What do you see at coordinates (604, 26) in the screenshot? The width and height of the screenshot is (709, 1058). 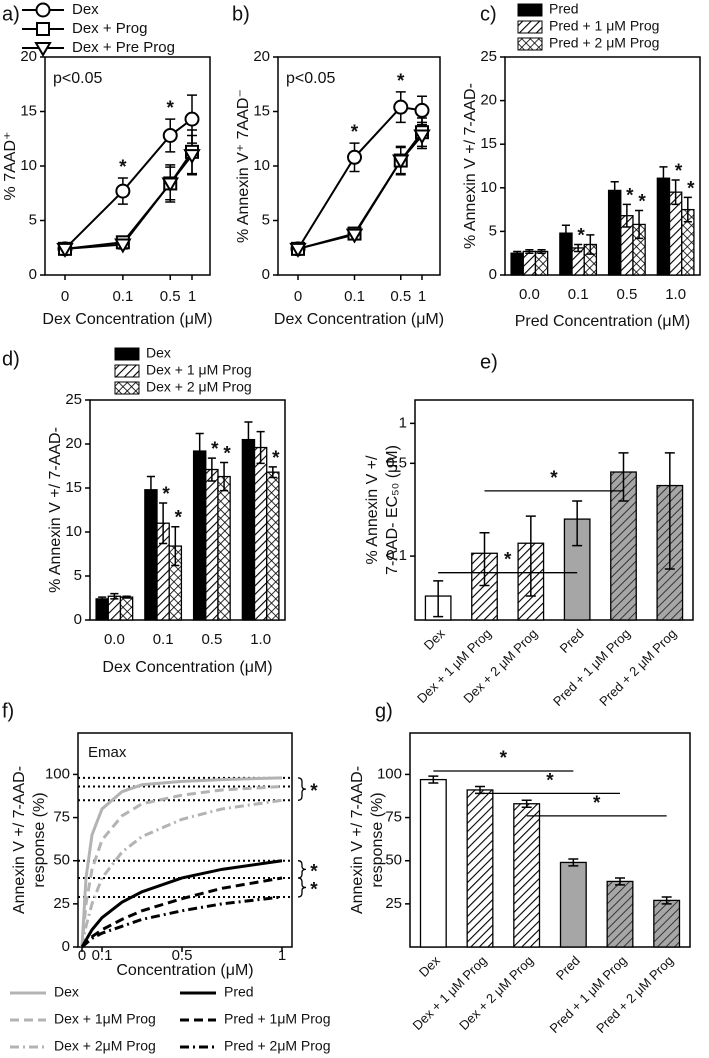 I see `legend-label: Pred + 1 μM Prog` at bounding box center [604, 26].